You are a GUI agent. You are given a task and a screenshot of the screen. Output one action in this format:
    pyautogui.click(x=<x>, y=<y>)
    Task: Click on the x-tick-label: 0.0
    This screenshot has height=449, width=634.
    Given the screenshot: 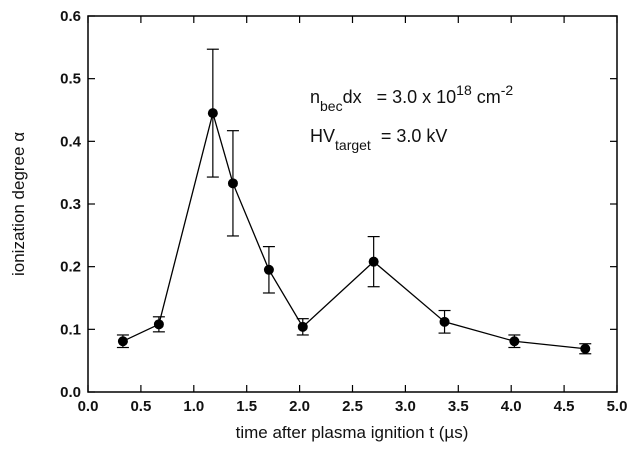 What is the action you would take?
    pyautogui.click(x=88, y=406)
    